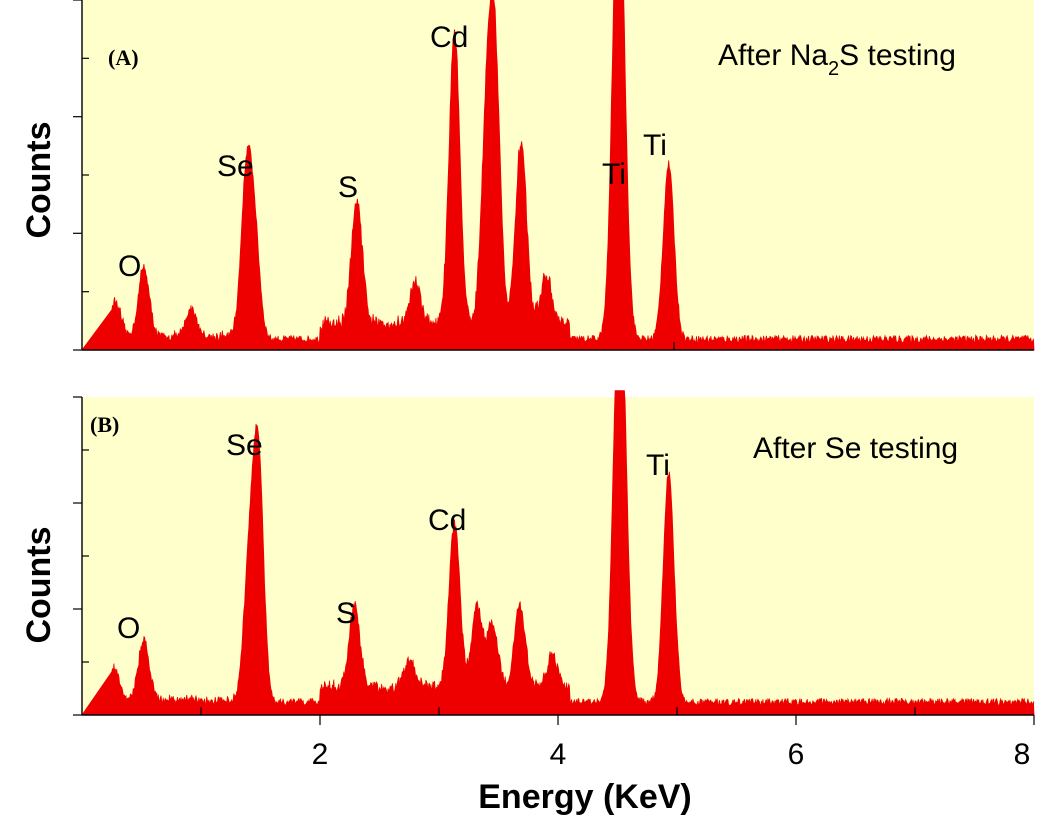 The height and width of the screenshot is (817, 1044). Describe the element at coordinates (614, 174) in the screenshot. I see `peak-label-a-ti-1: Ti` at that location.